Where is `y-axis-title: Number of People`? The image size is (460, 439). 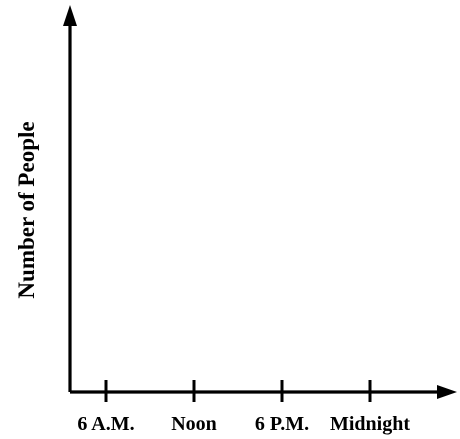 y-axis-title: Number of People is located at coordinates (26, 209).